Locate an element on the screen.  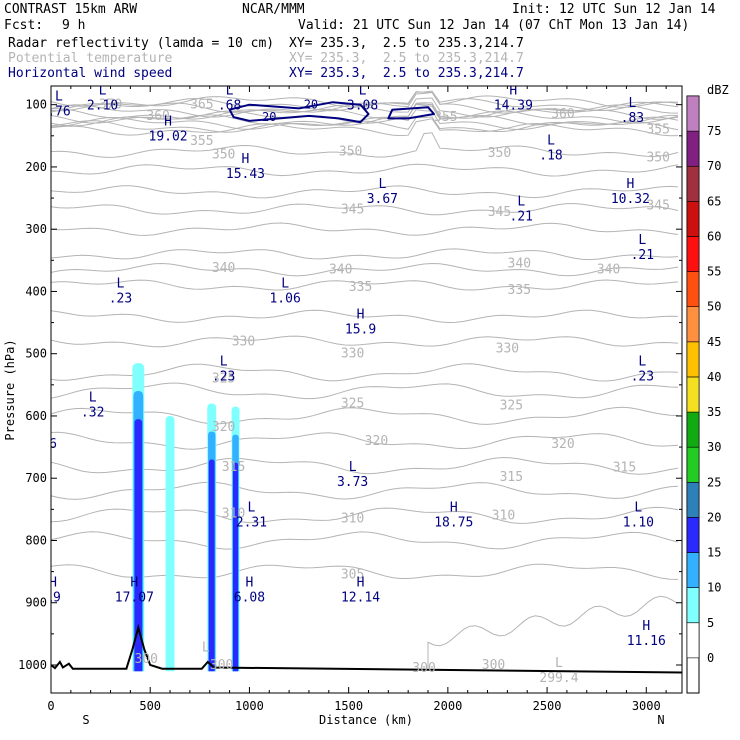
extremum-label: L3.73 is located at coordinates (352, 475).